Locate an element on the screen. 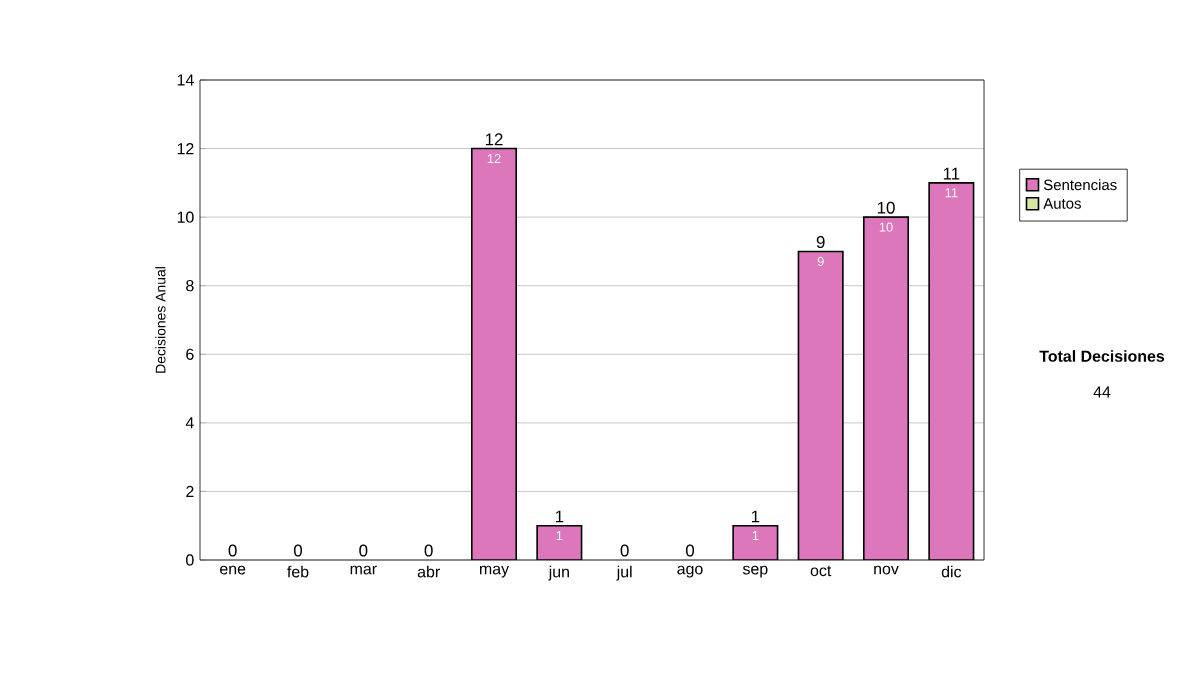 This screenshot has width=1200, height=680. total-label: 9 is located at coordinates (820, 242).